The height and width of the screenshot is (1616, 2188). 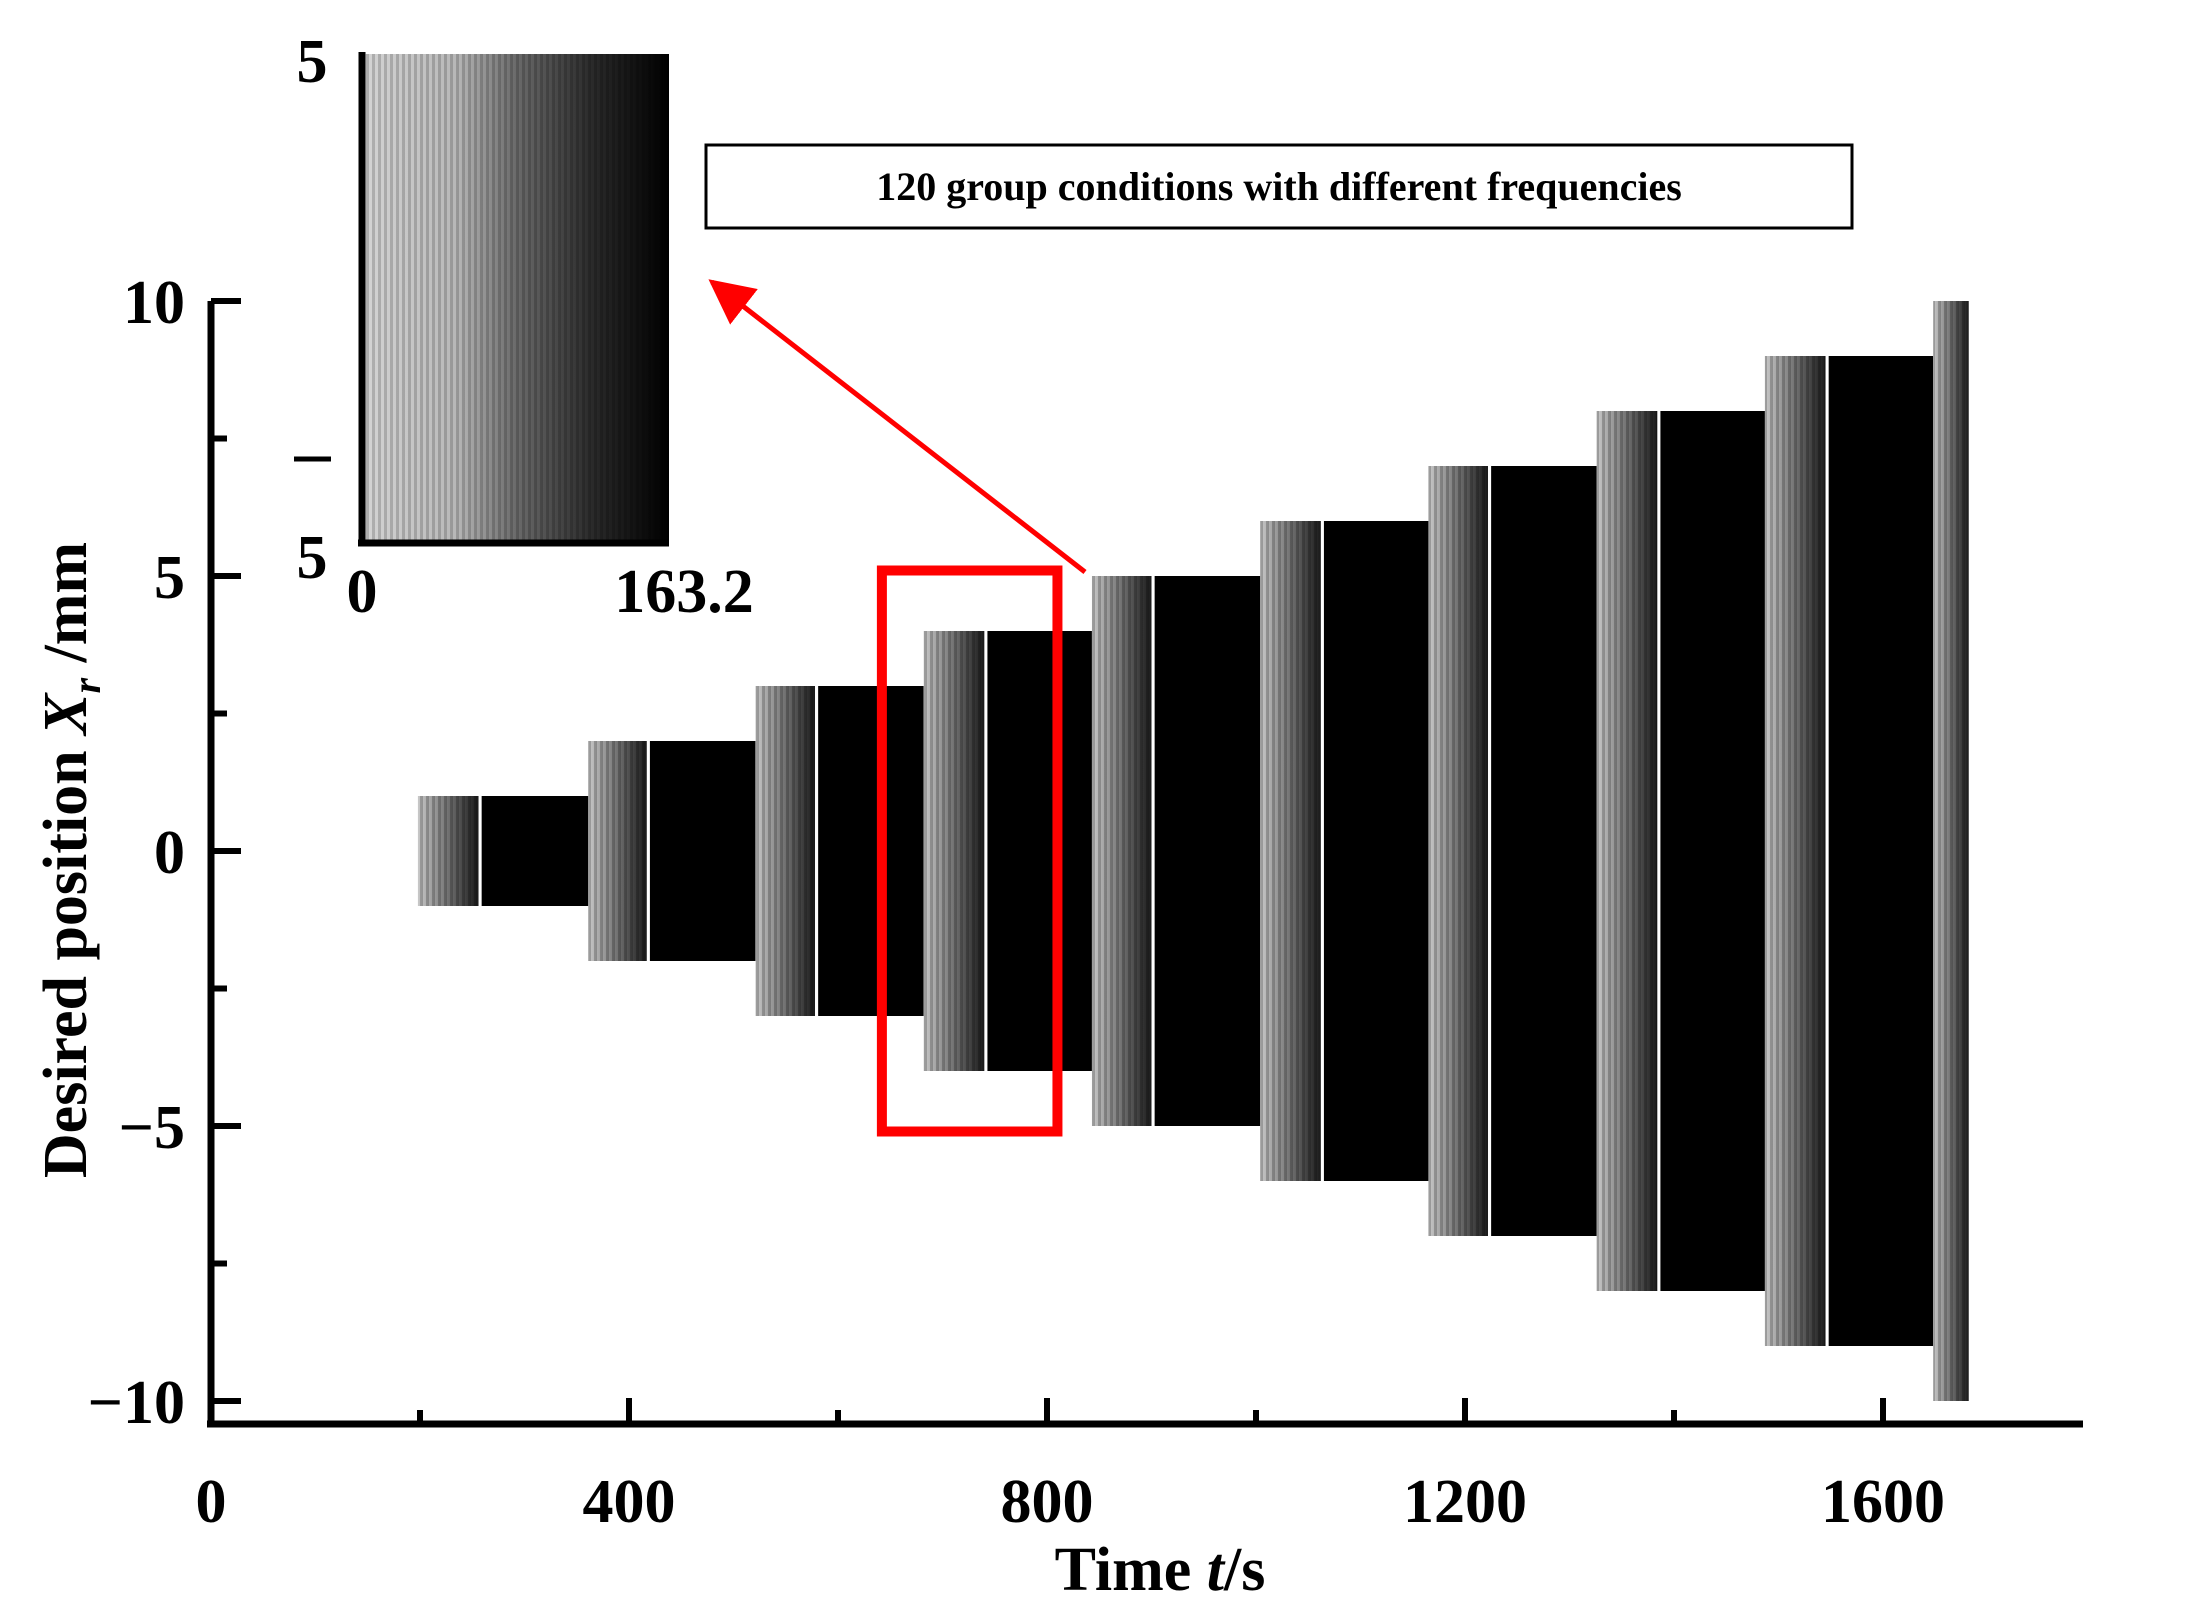 What do you see at coordinates (897, 426) in the screenshot?
I see `highlight-arrow` at bounding box center [897, 426].